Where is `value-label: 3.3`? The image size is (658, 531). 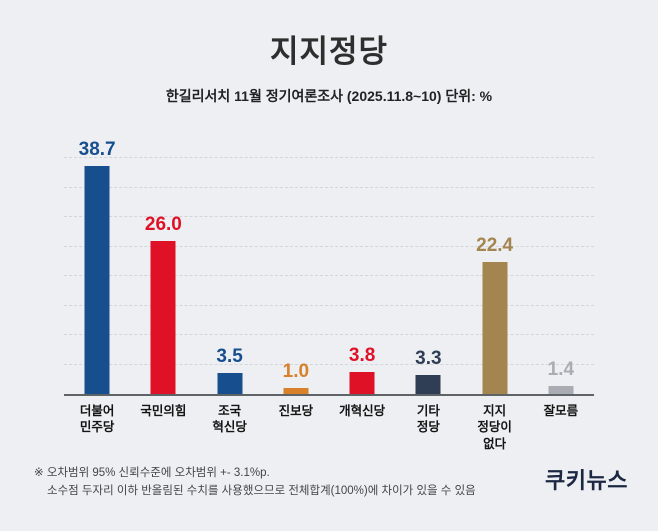 value-label: 3.3 is located at coordinates (428, 358).